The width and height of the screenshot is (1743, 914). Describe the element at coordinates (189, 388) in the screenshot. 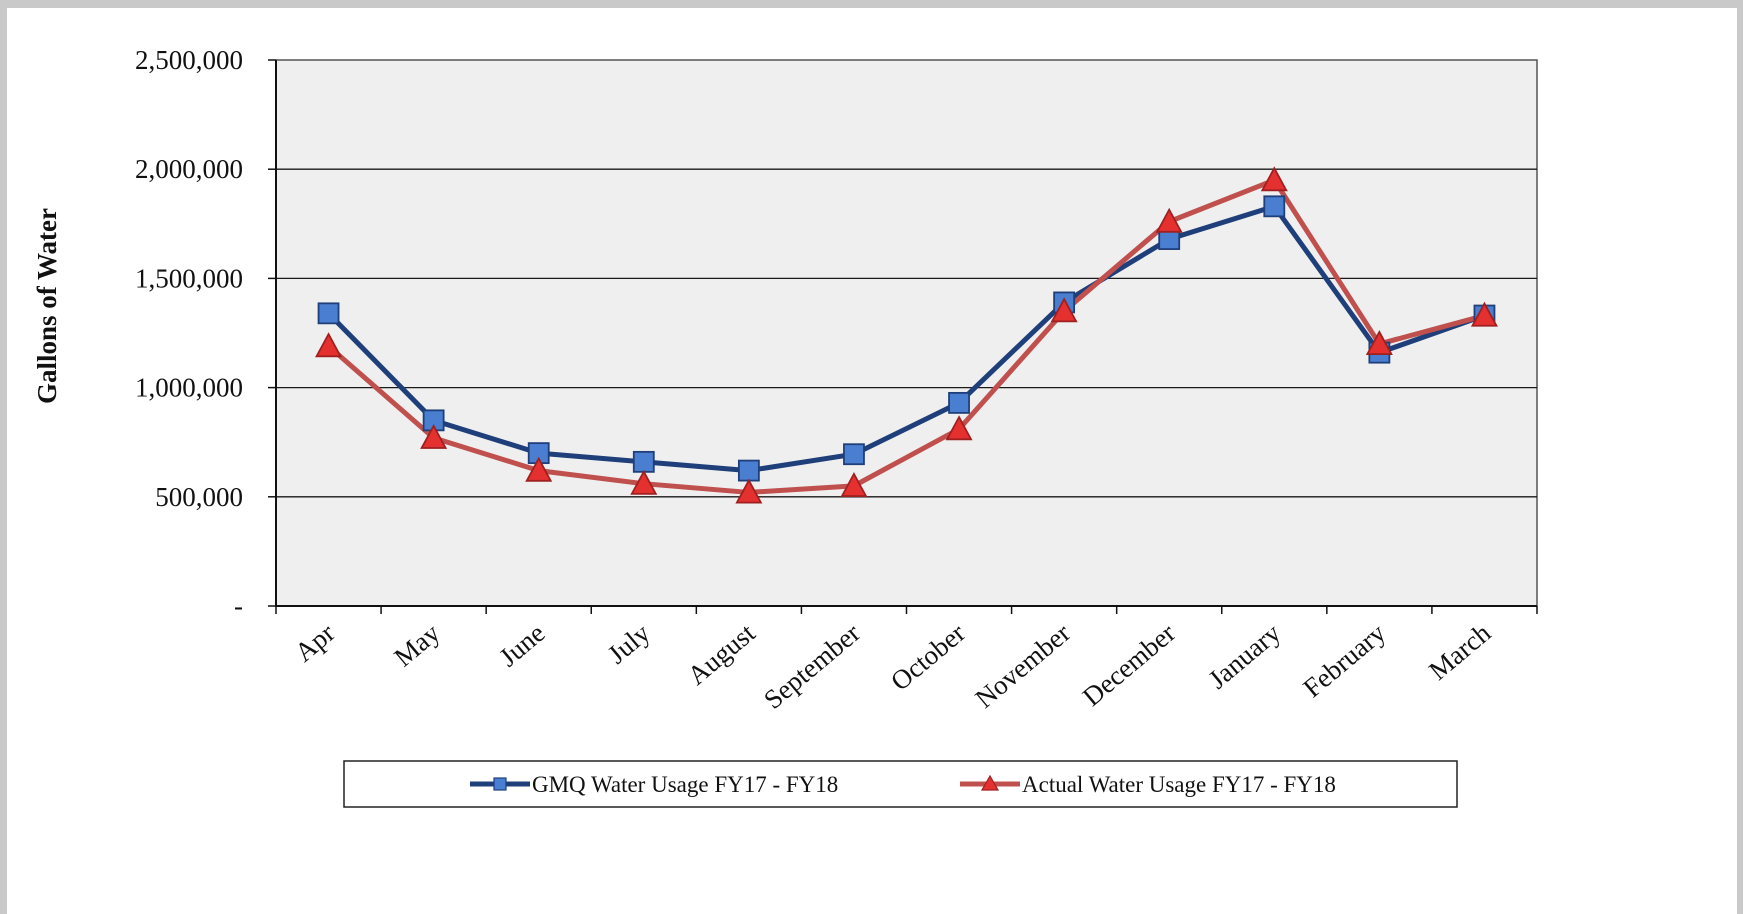

I see `y-tick-label: 1,000,000` at that location.